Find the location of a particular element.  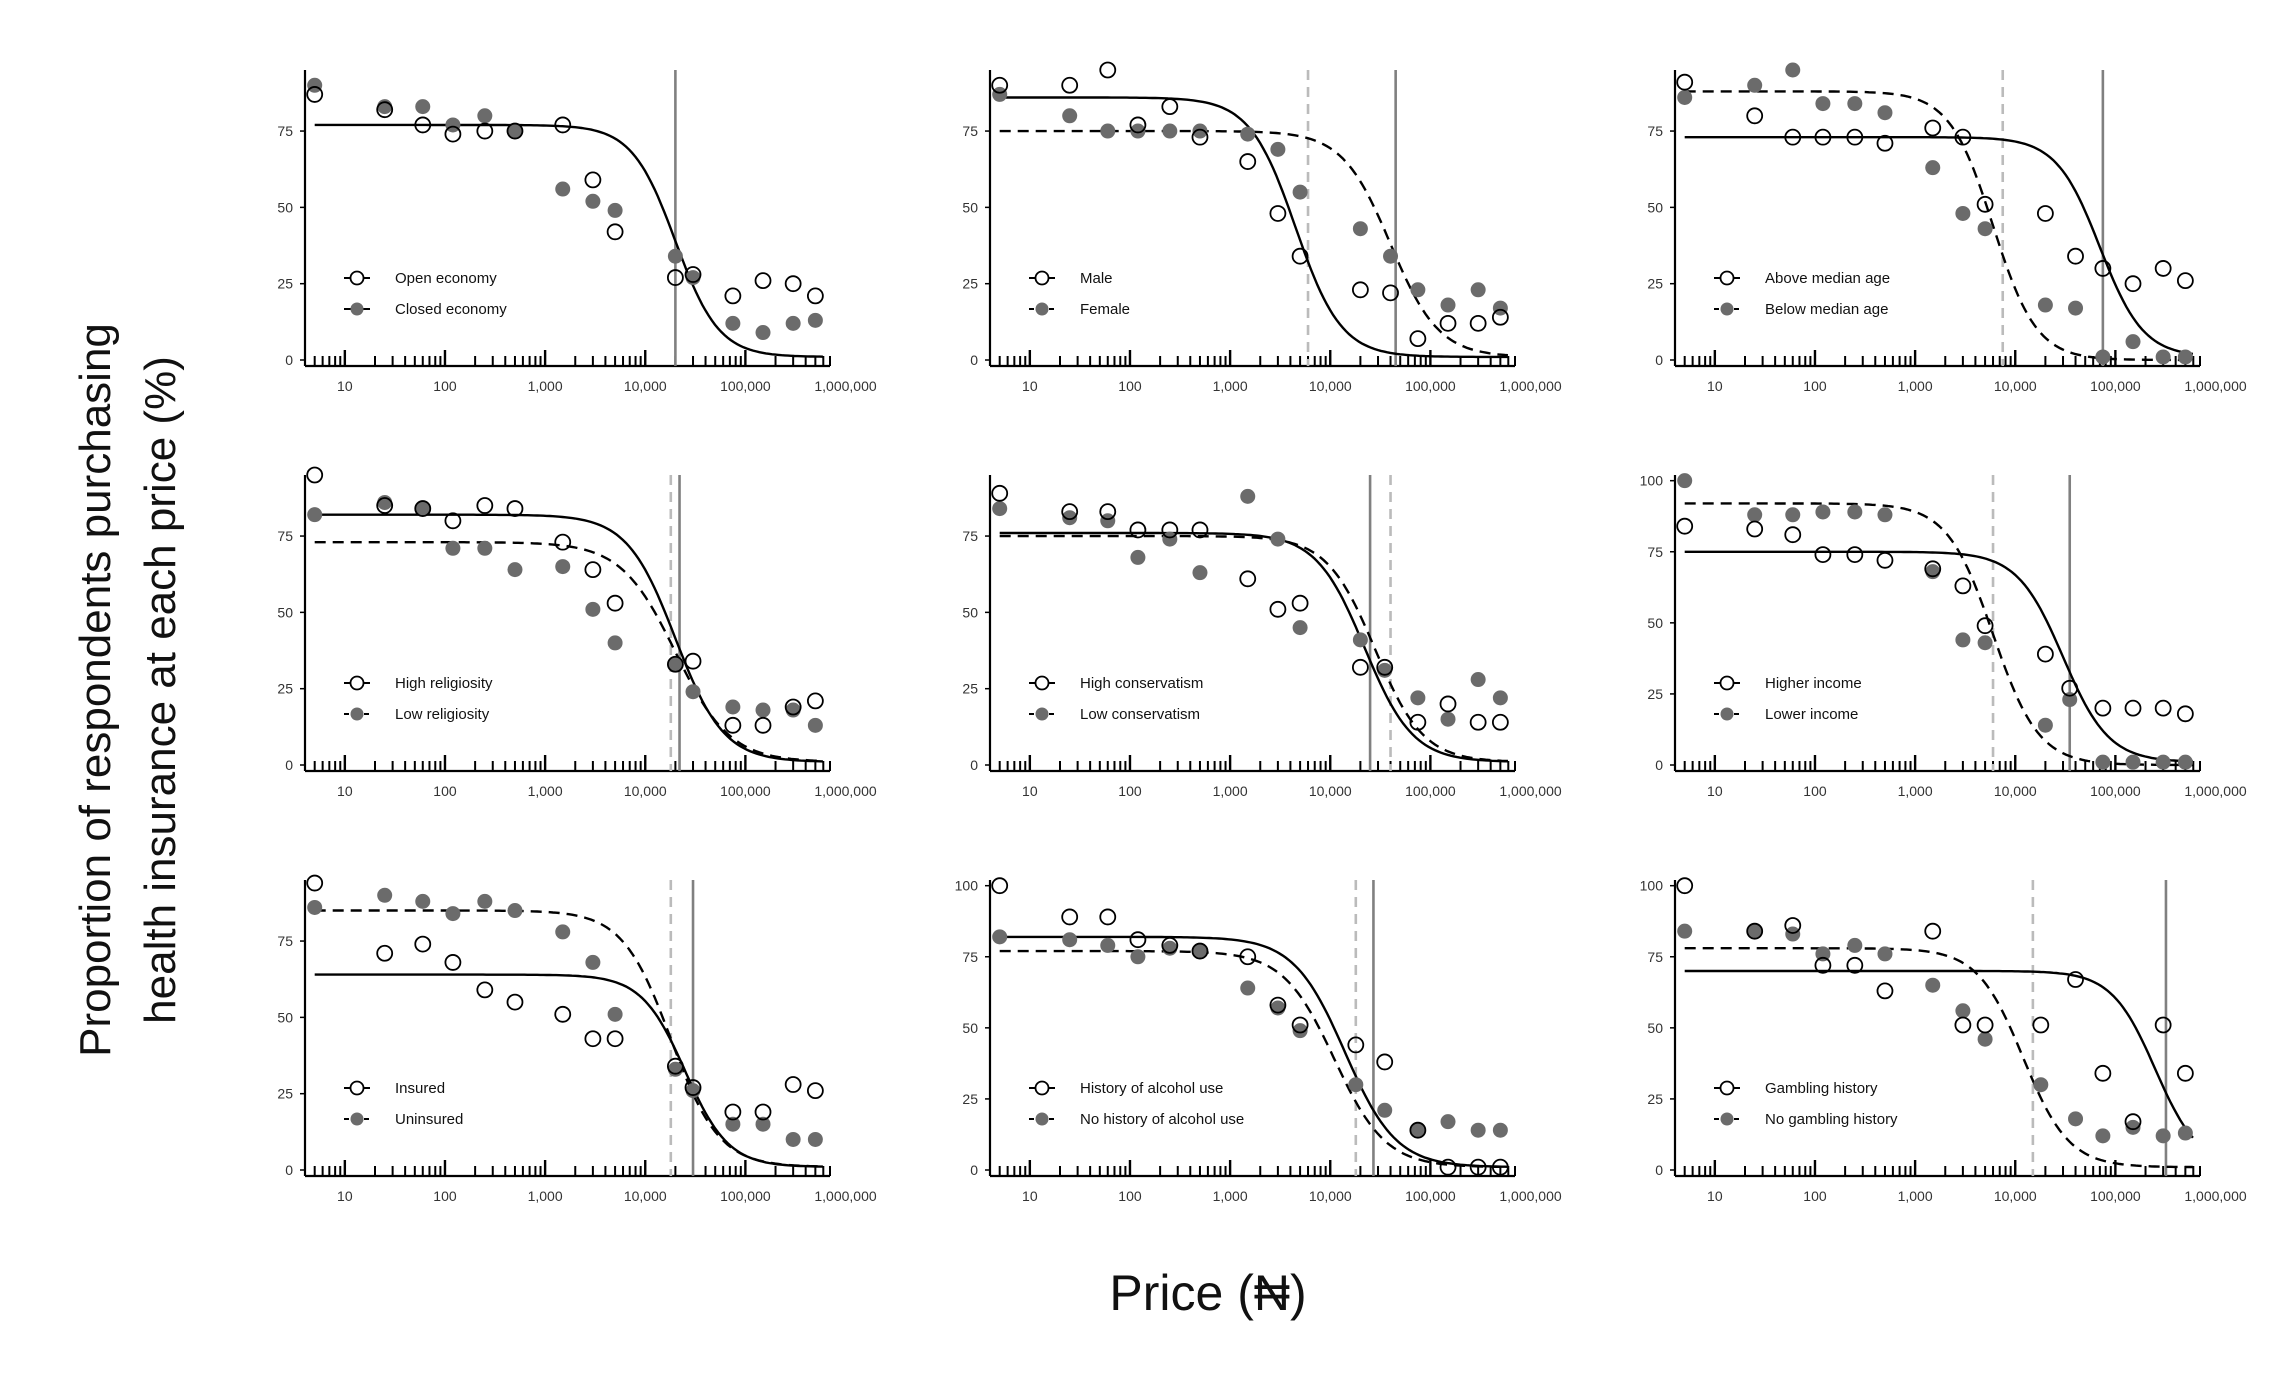

legend-label: History of alcohol use is located at coordinates (1151, 1088).